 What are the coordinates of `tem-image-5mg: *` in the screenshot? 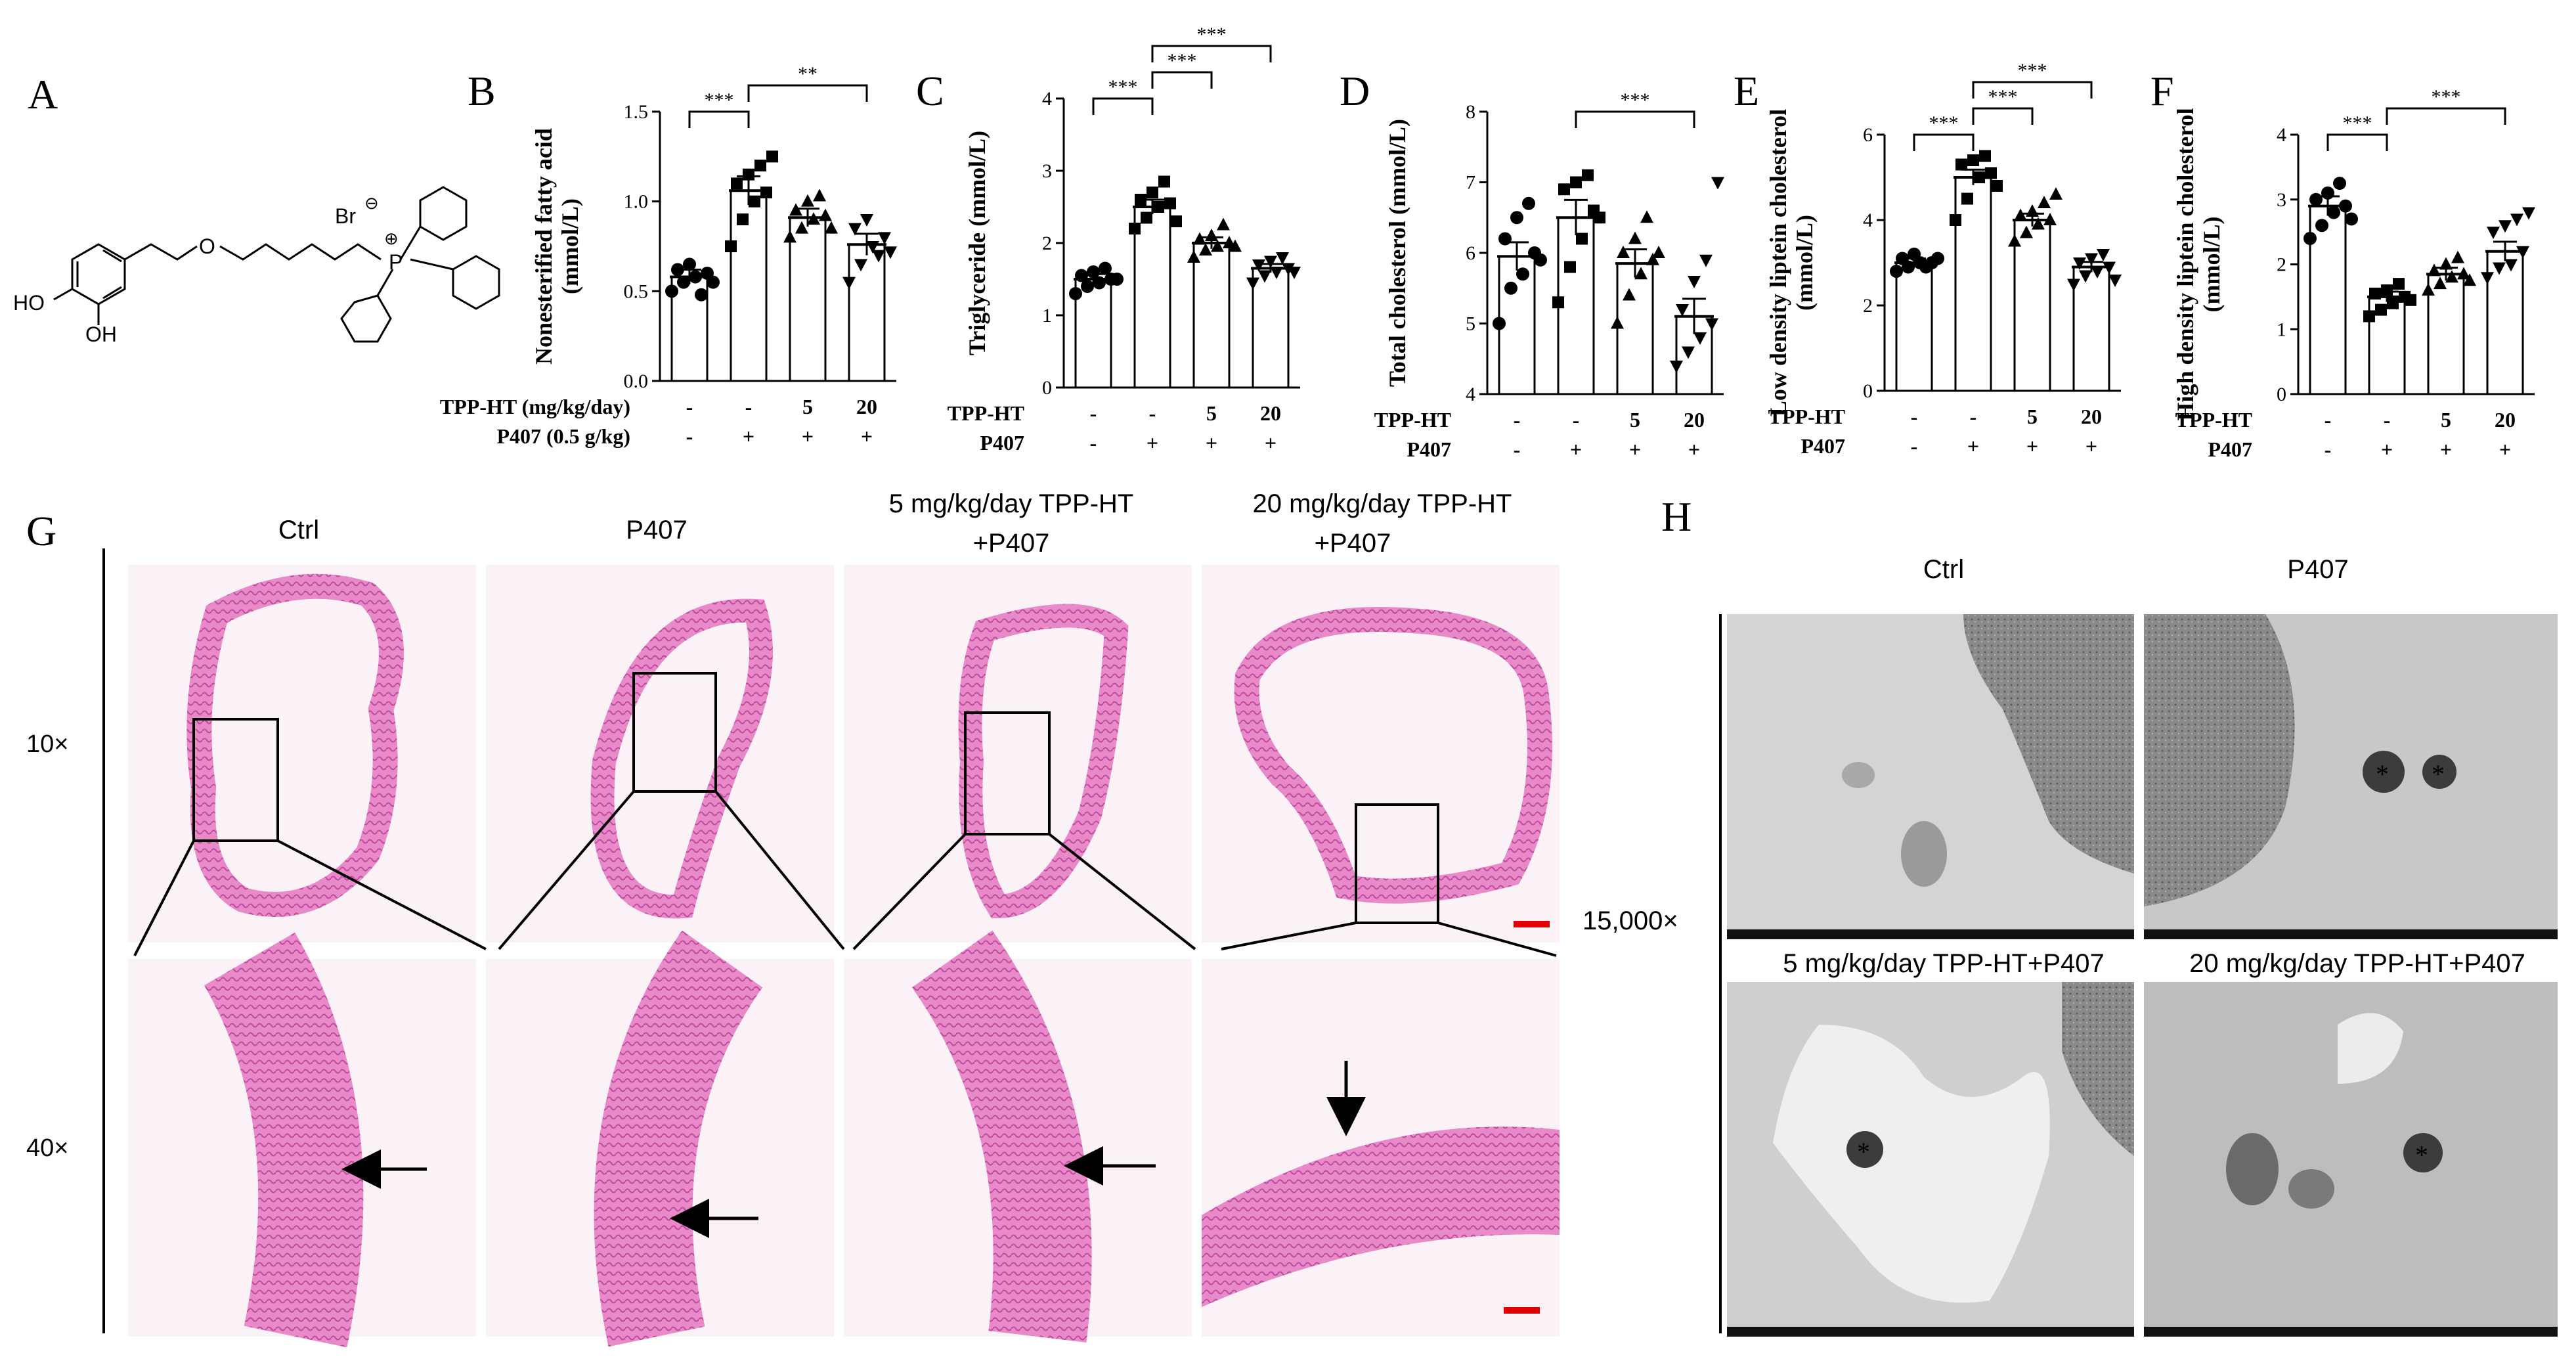 It's located at (1930, 1159).